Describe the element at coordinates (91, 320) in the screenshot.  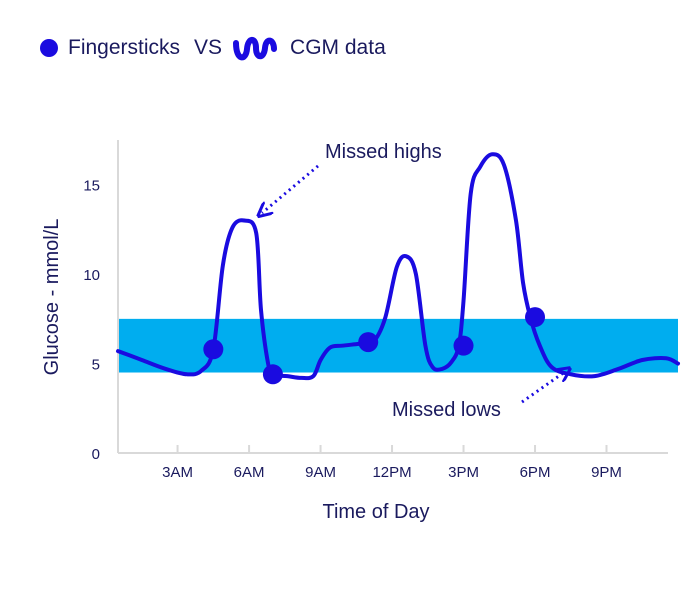
I see `y-tick-labels: 0 5 10 15` at that location.